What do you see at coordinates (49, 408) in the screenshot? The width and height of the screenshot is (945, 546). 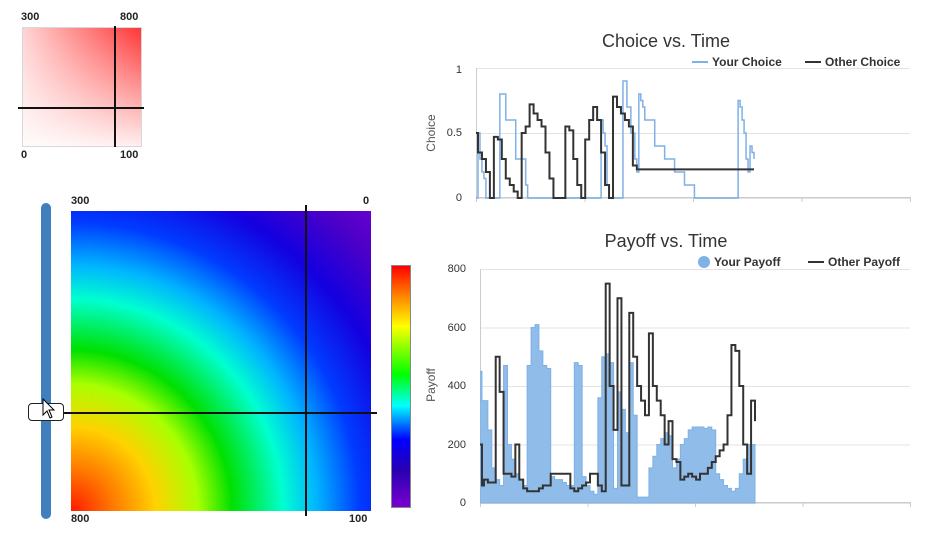 I see `mouse-cursor-icon` at bounding box center [49, 408].